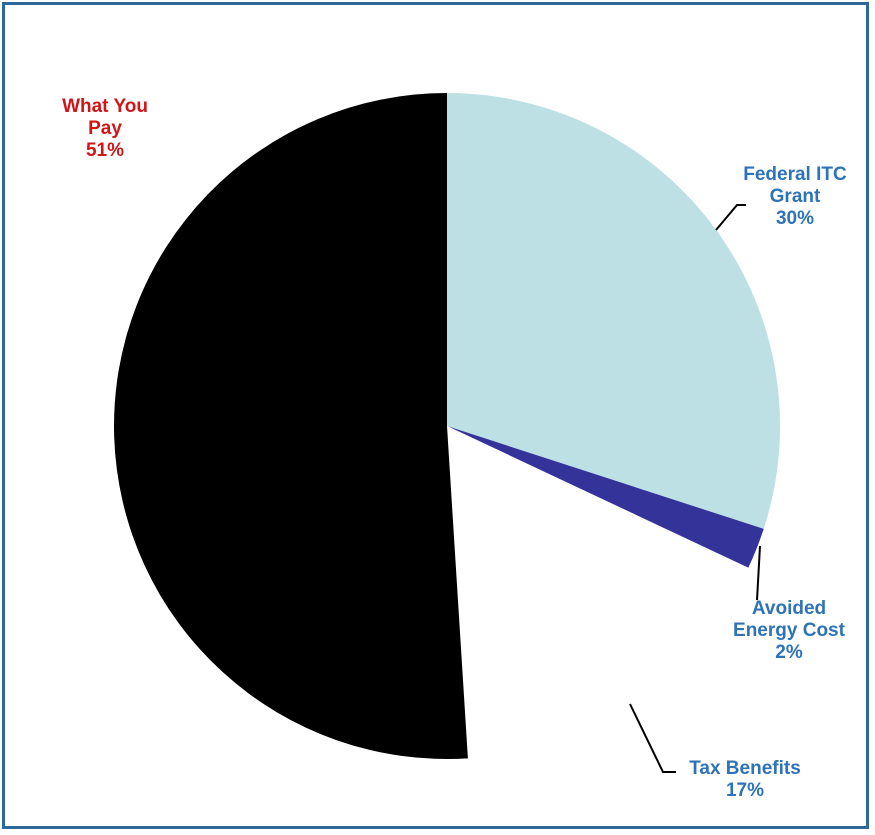 The width and height of the screenshot is (875, 835). Describe the element at coordinates (795, 196) in the screenshot. I see `label-federal-itc-grant: Federal ITC Grant 30%` at that location.